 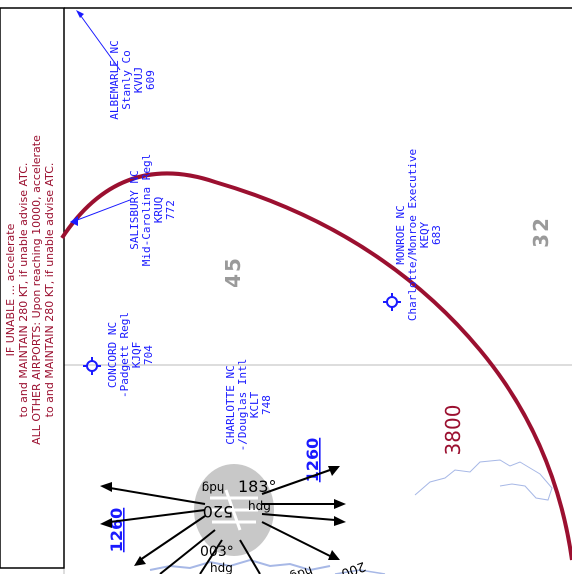 What do you see at coordinates (150, 80) in the screenshot?
I see `albemarle-elev: 609` at bounding box center [150, 80].